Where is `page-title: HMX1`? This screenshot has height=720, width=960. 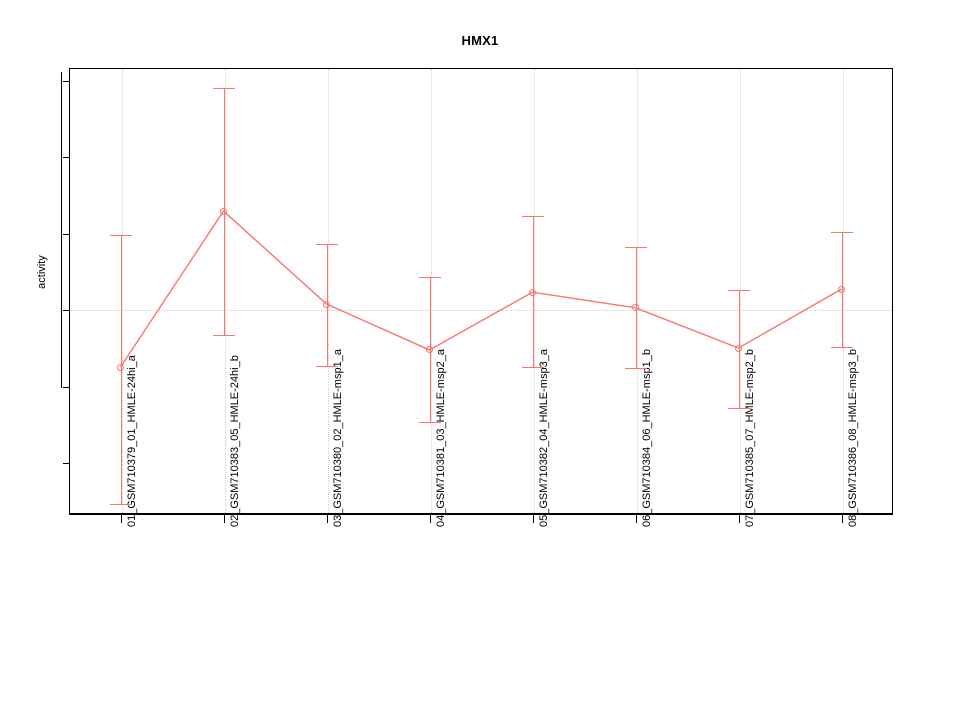 page-title: HMX1 is located at coordinates (480, 40).